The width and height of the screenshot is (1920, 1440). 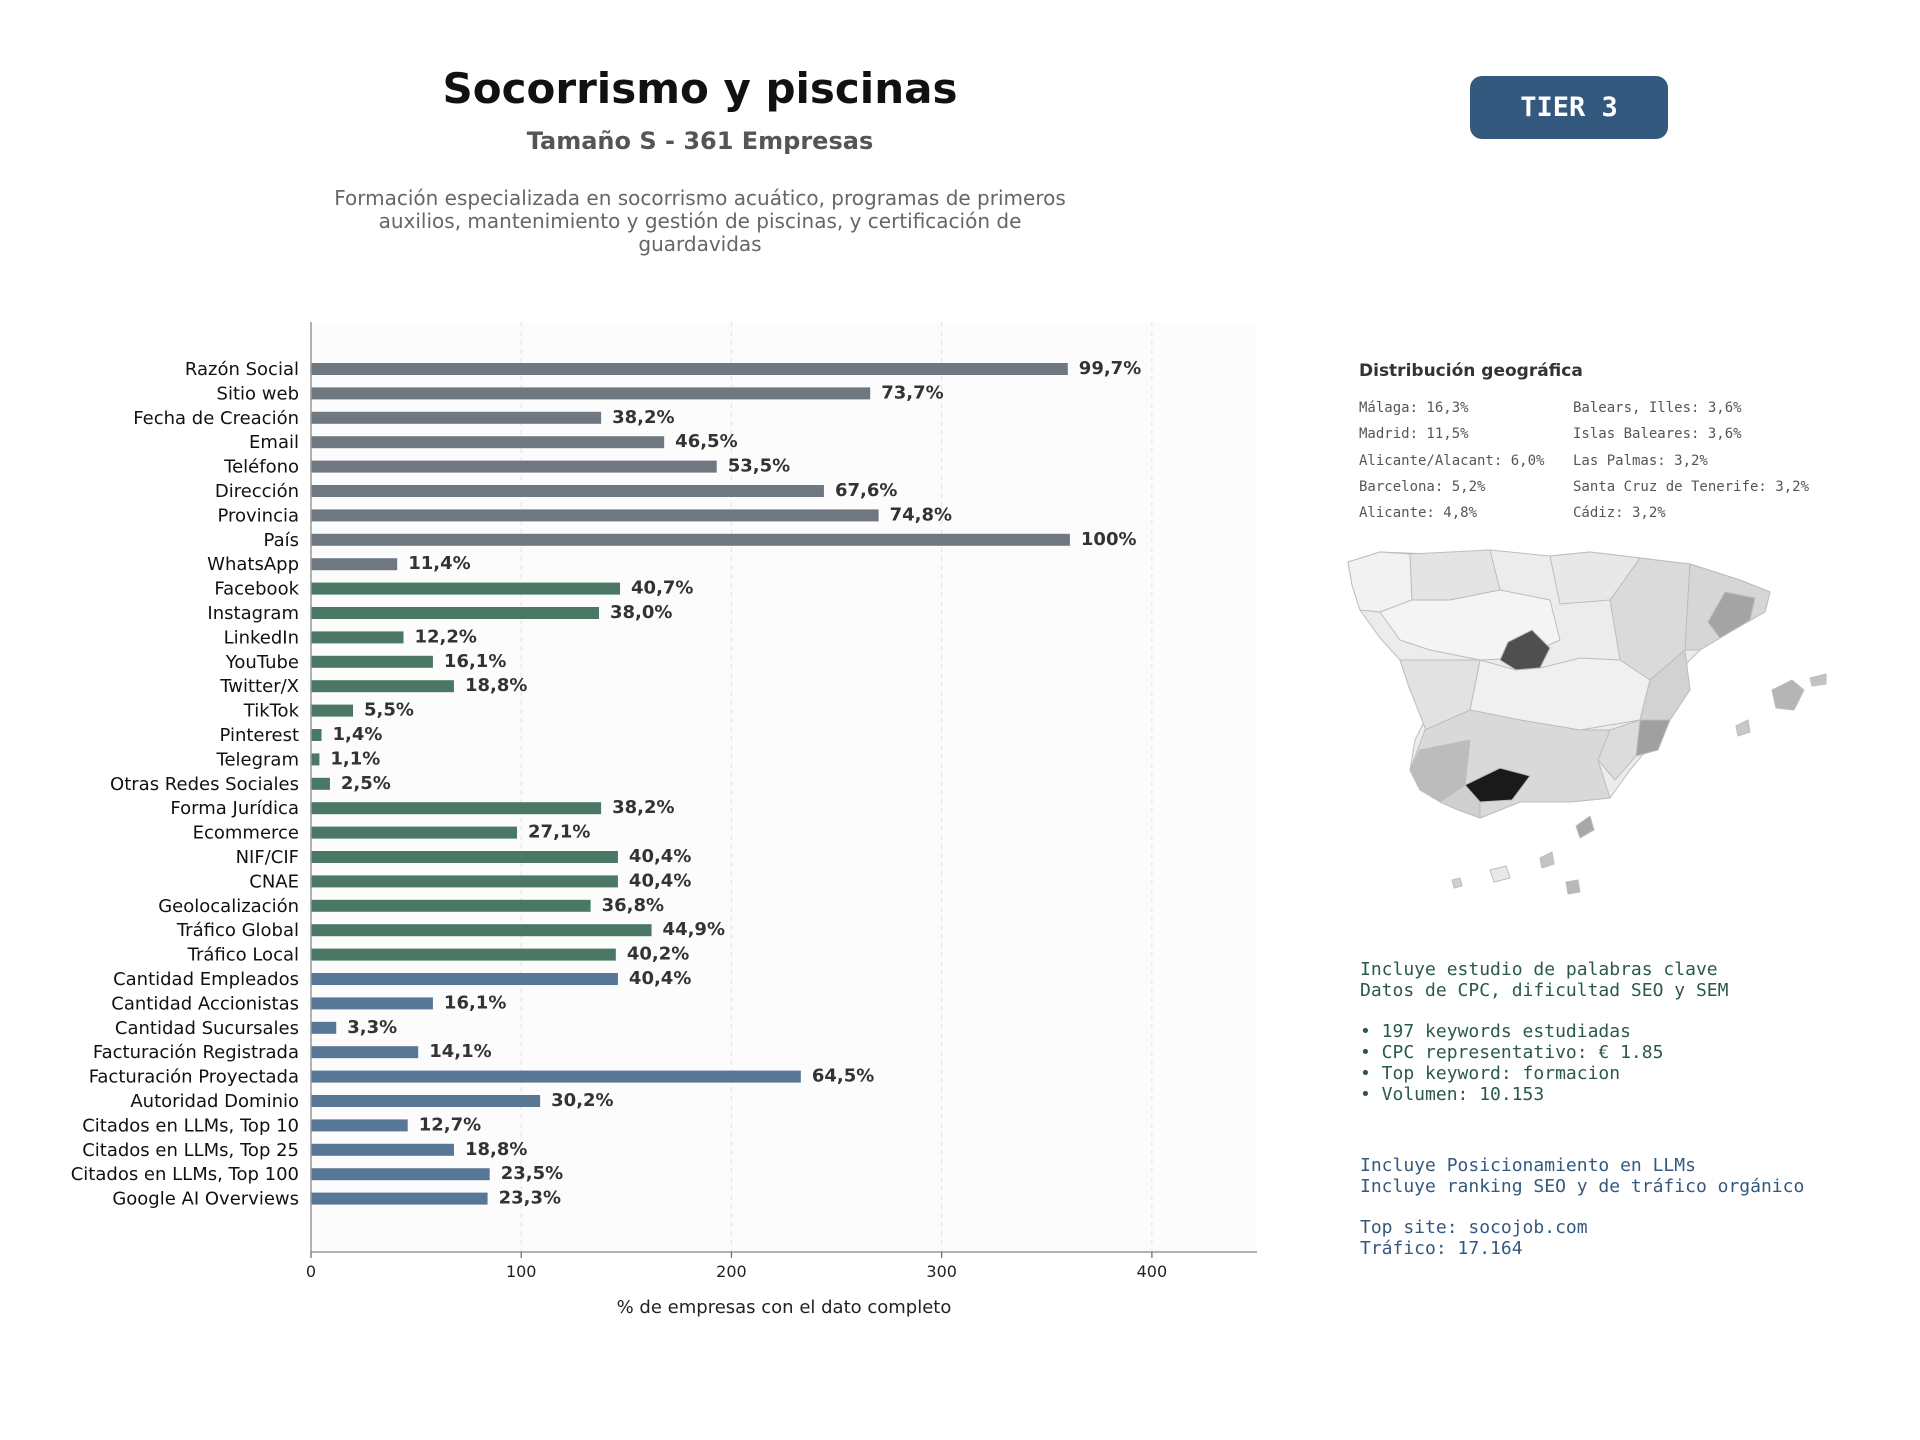 What do you see at coordinates (1818, 680) in the screenshot?
I see `map-balearic` at bounding box center [1818, 680].